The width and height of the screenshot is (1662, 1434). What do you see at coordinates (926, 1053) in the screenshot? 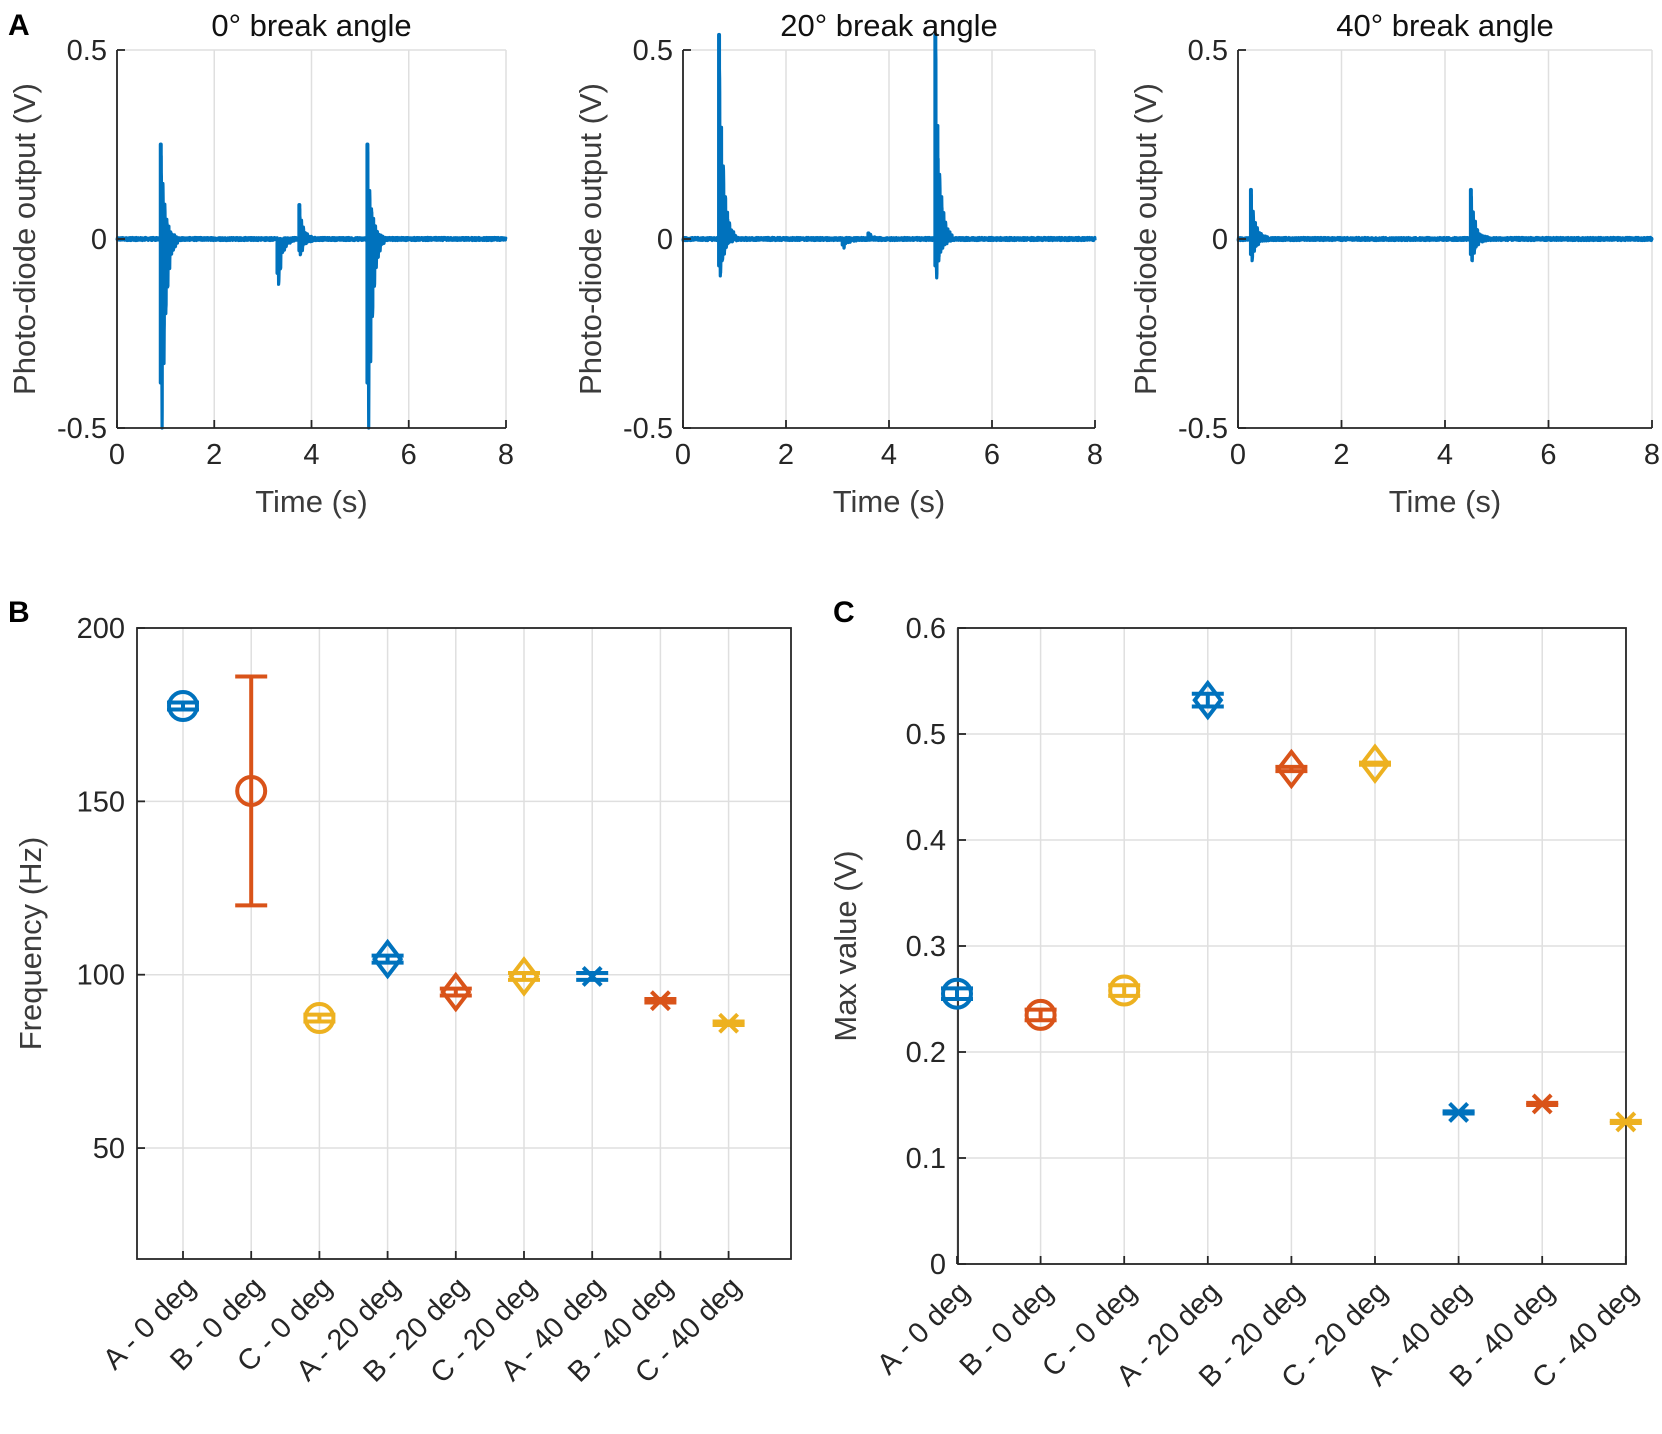
I see `y-tick-label: 0.2` at bounding box center [926, 1053].